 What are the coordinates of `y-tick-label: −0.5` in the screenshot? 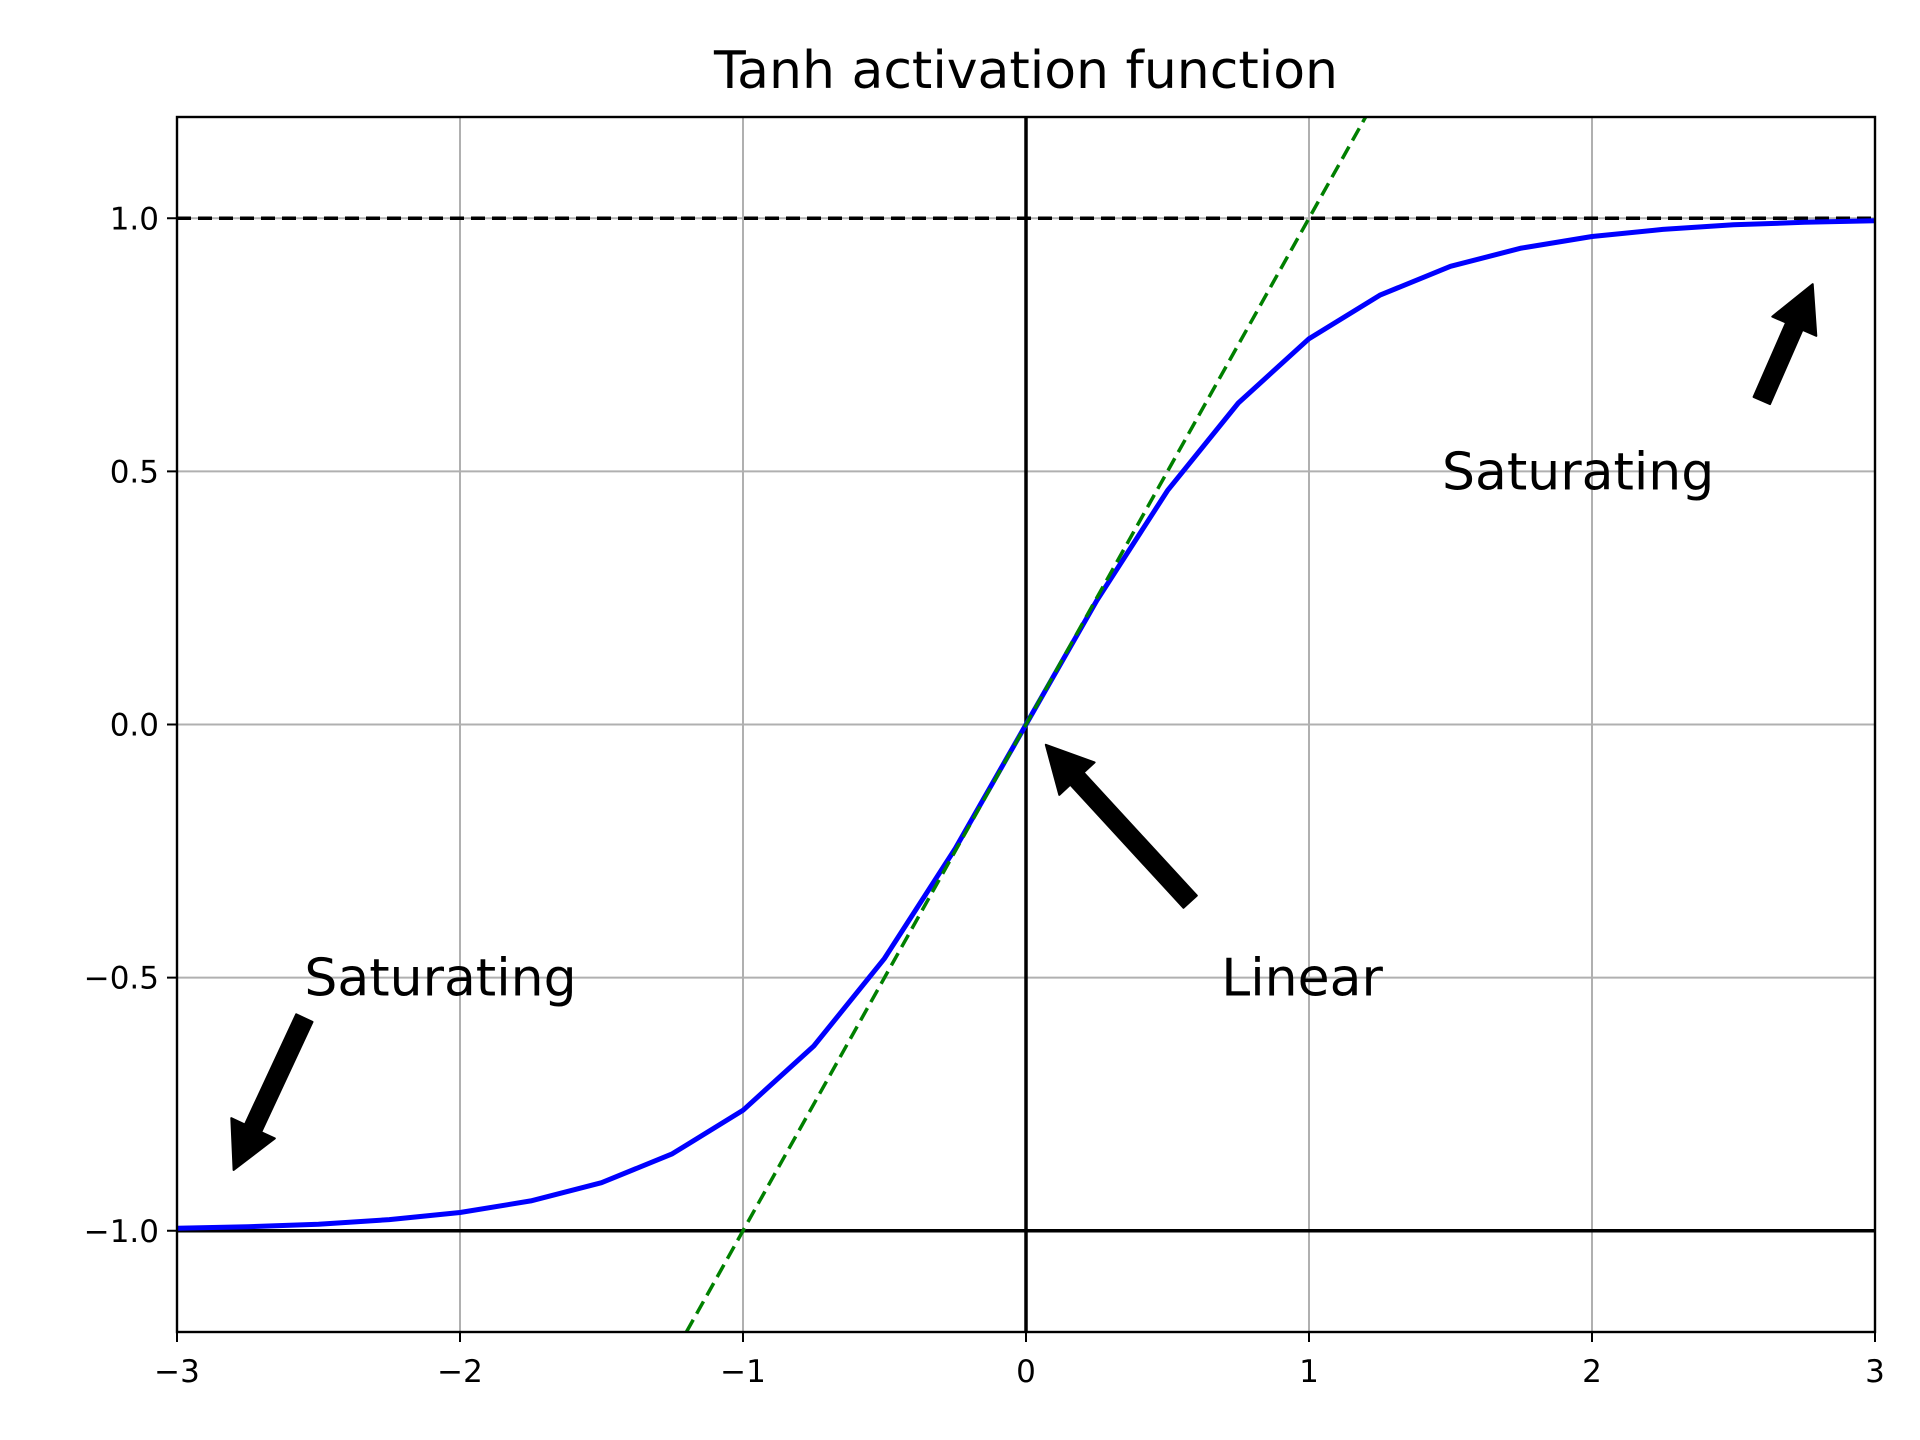 It's located at (121, 979).